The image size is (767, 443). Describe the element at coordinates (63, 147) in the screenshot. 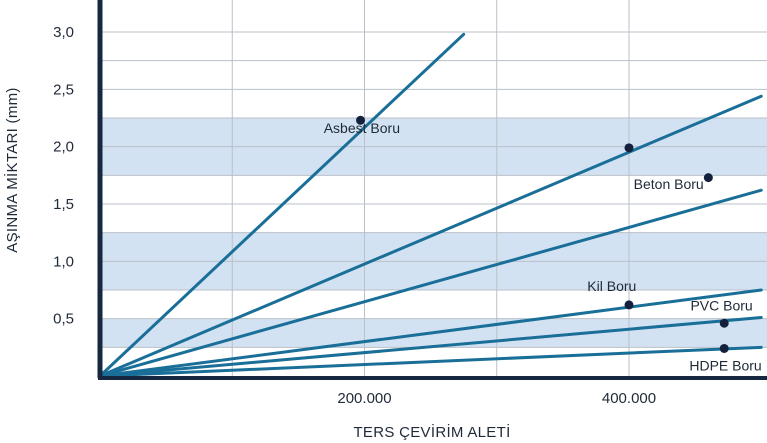

I see `y-tick-label: 2,0` at that location.